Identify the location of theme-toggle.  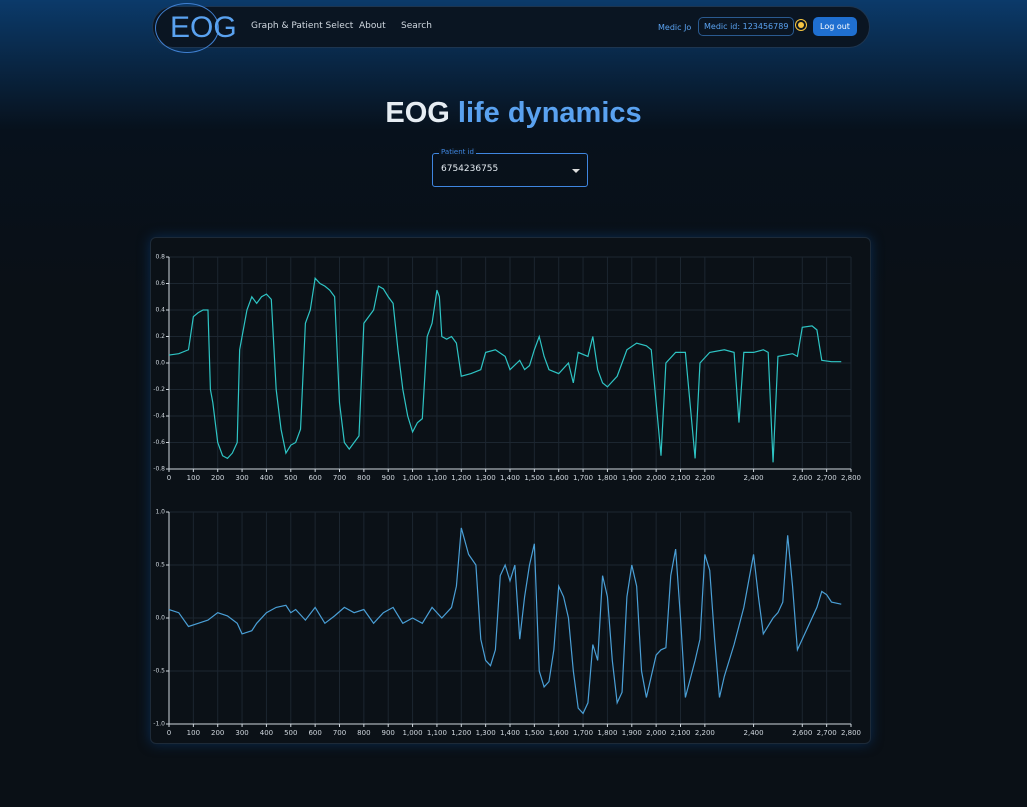
(801, 25).